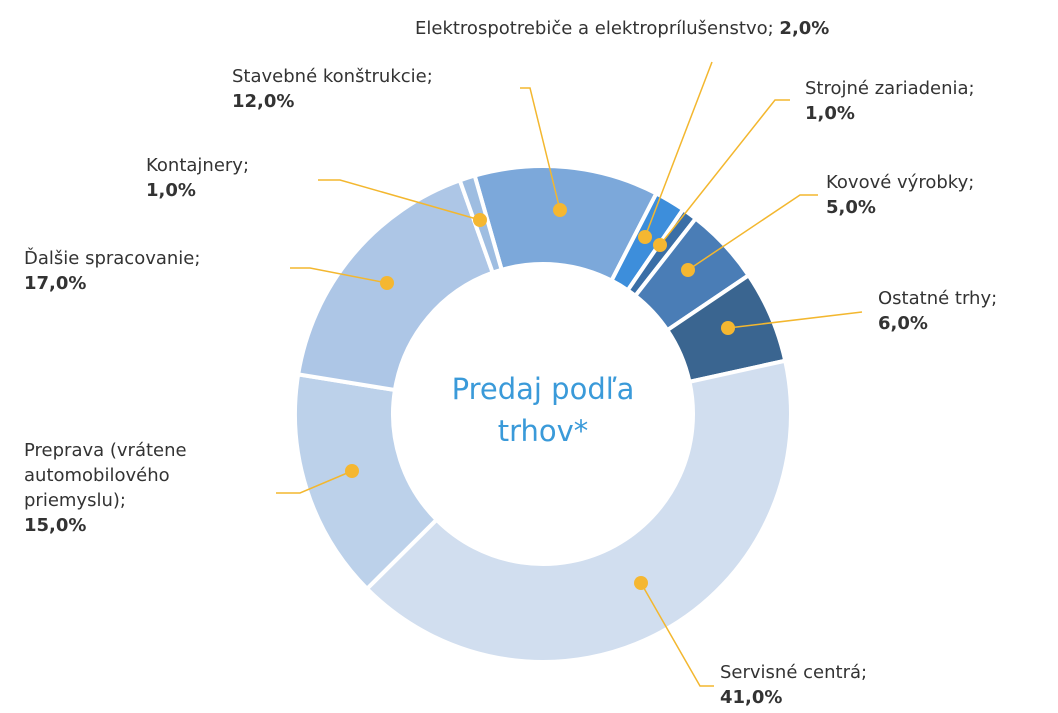  I want to click on category-label: Elektrospotrebiče a elektroprílušenstvo;, so click(594, 28).